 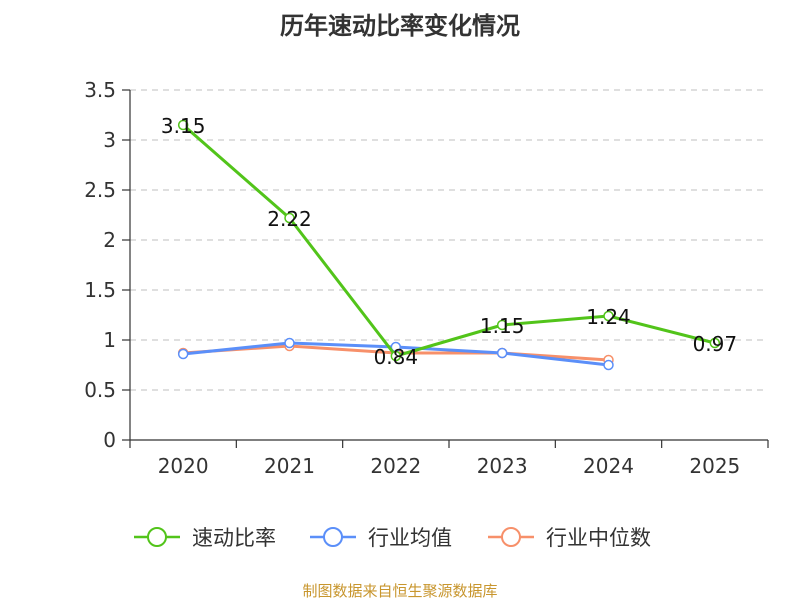 I want to click on y-tick-label: 2.5, so click(x=100, y=190).